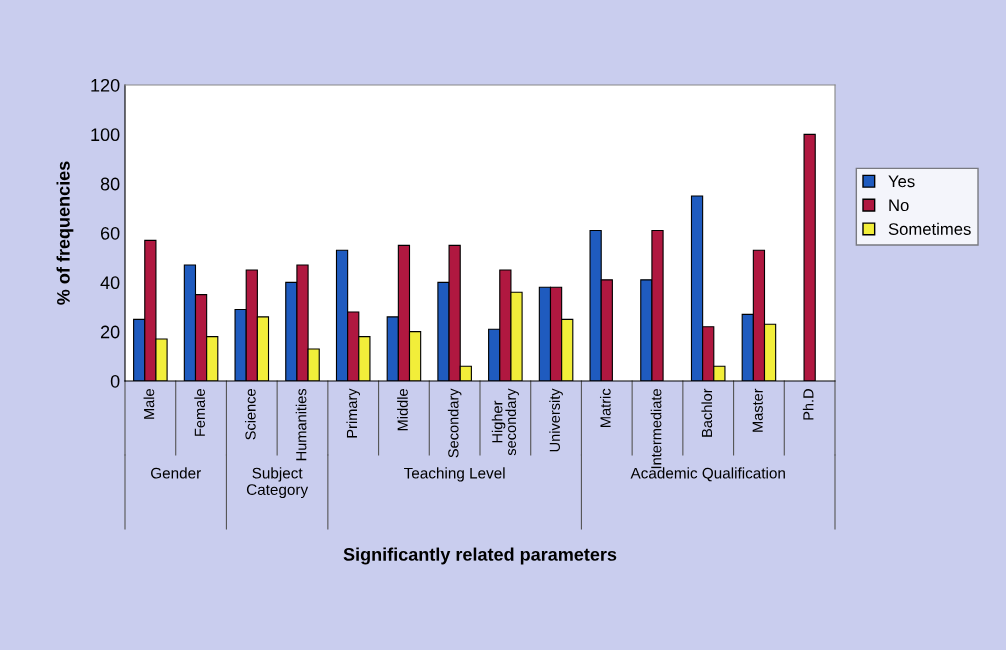  I want to click on legend-label: No, so click(899, 205).